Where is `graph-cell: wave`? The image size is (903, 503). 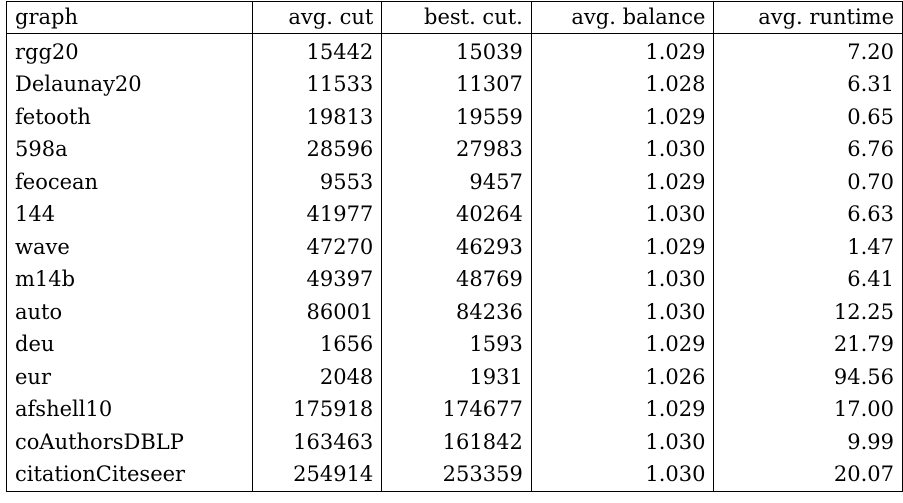
graph-cell: wave is located at coordinates (129, 247).